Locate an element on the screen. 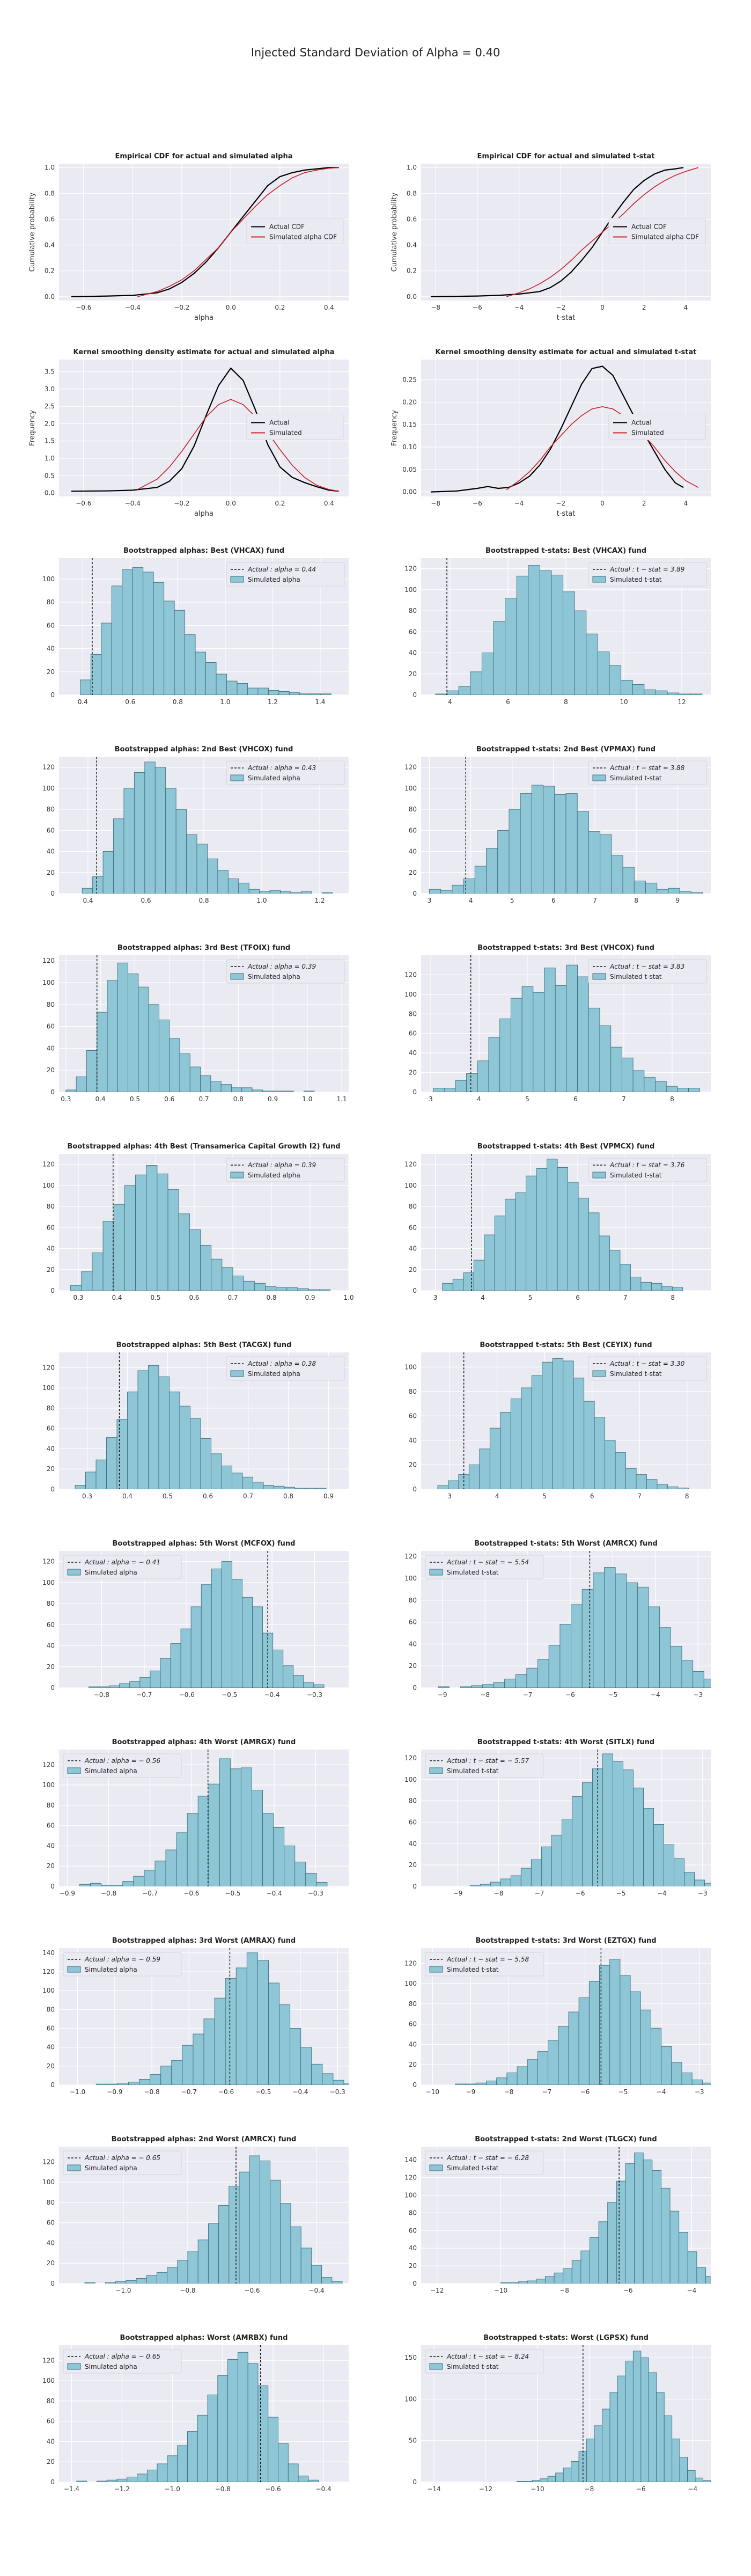 This screenshot has width=751, height=2576. x-tick-label: −0.8 is located at coordinates (223, 2489).